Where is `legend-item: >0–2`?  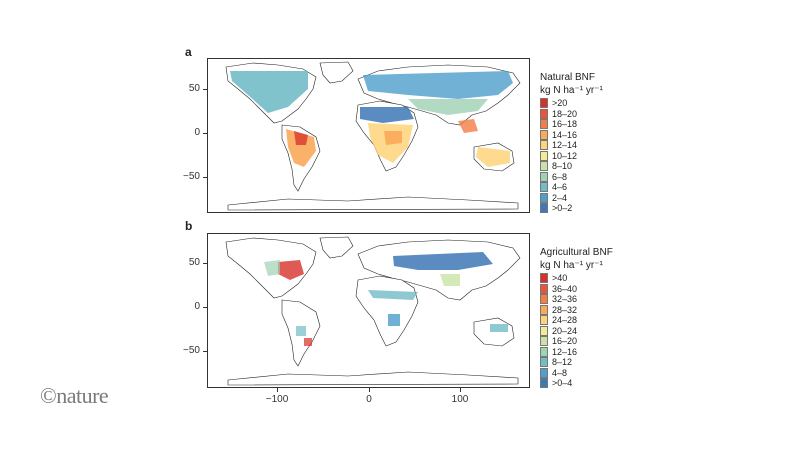 legend-item: >0–2 is located at coordinates (556, 208).